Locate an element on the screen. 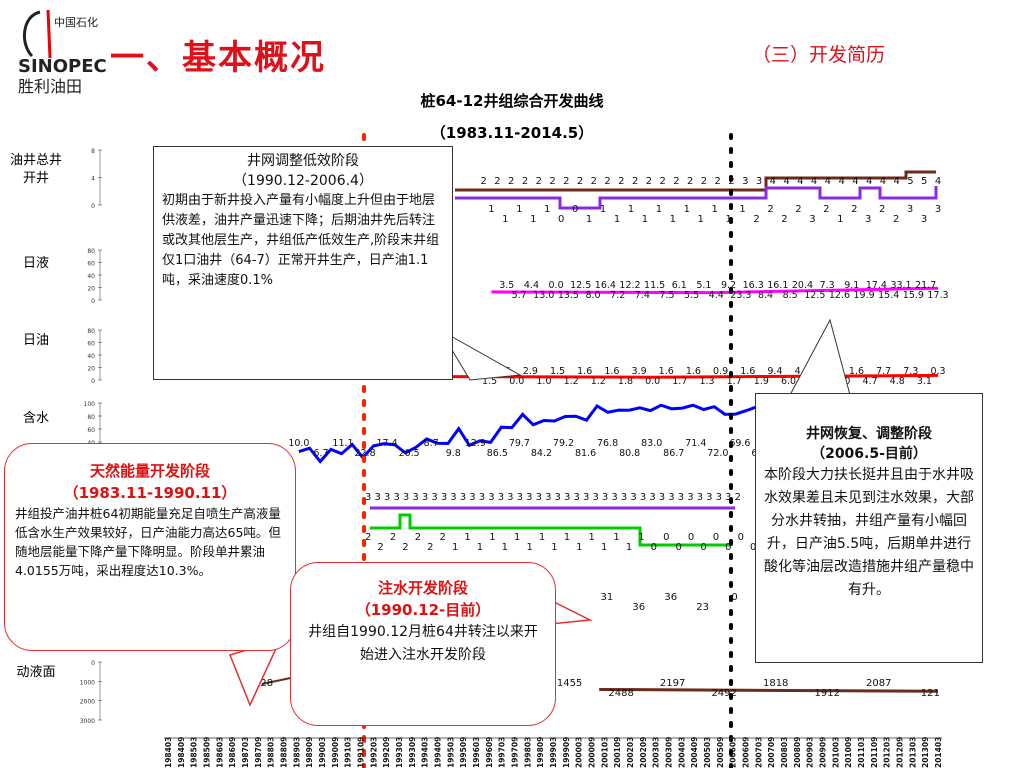  callout-phase2-heading: 井网调整低效阶段 is located at coordinates (303, 161).